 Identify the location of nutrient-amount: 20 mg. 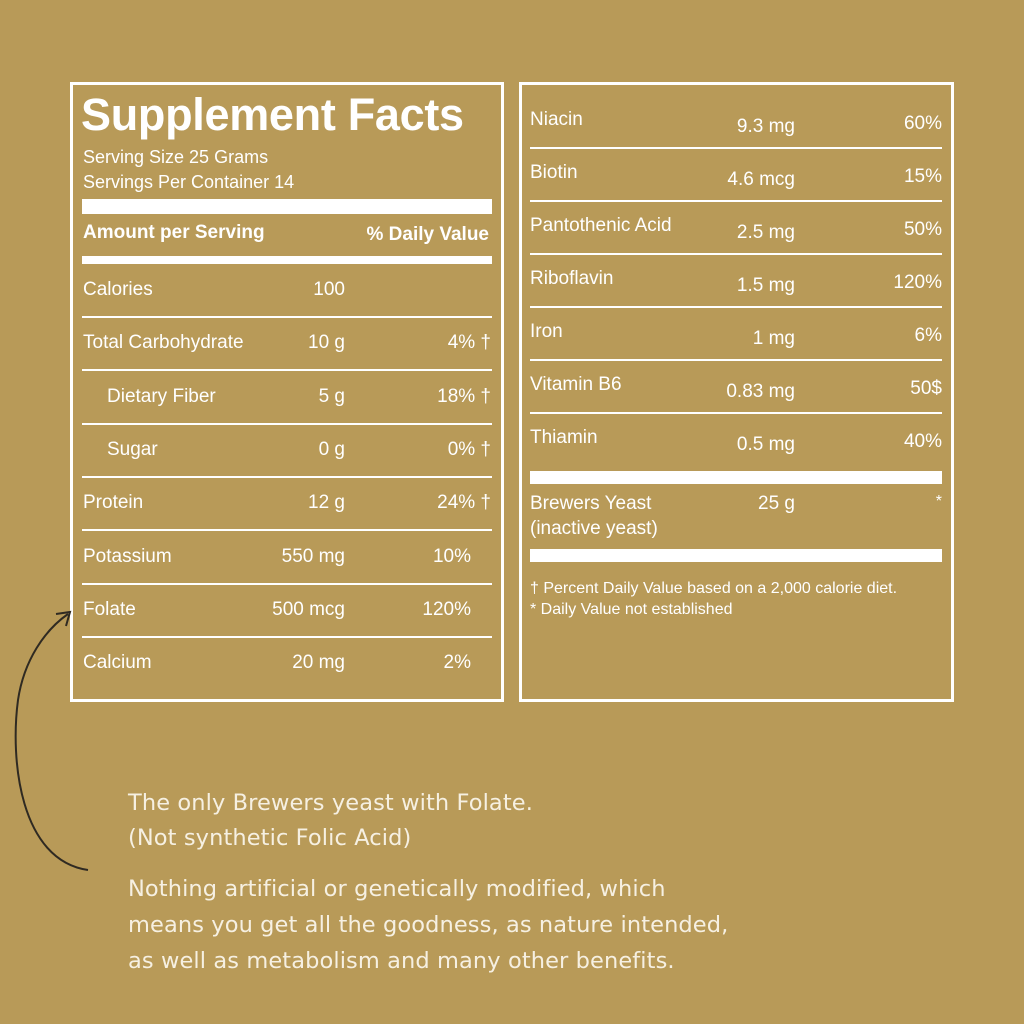
(318, 663).